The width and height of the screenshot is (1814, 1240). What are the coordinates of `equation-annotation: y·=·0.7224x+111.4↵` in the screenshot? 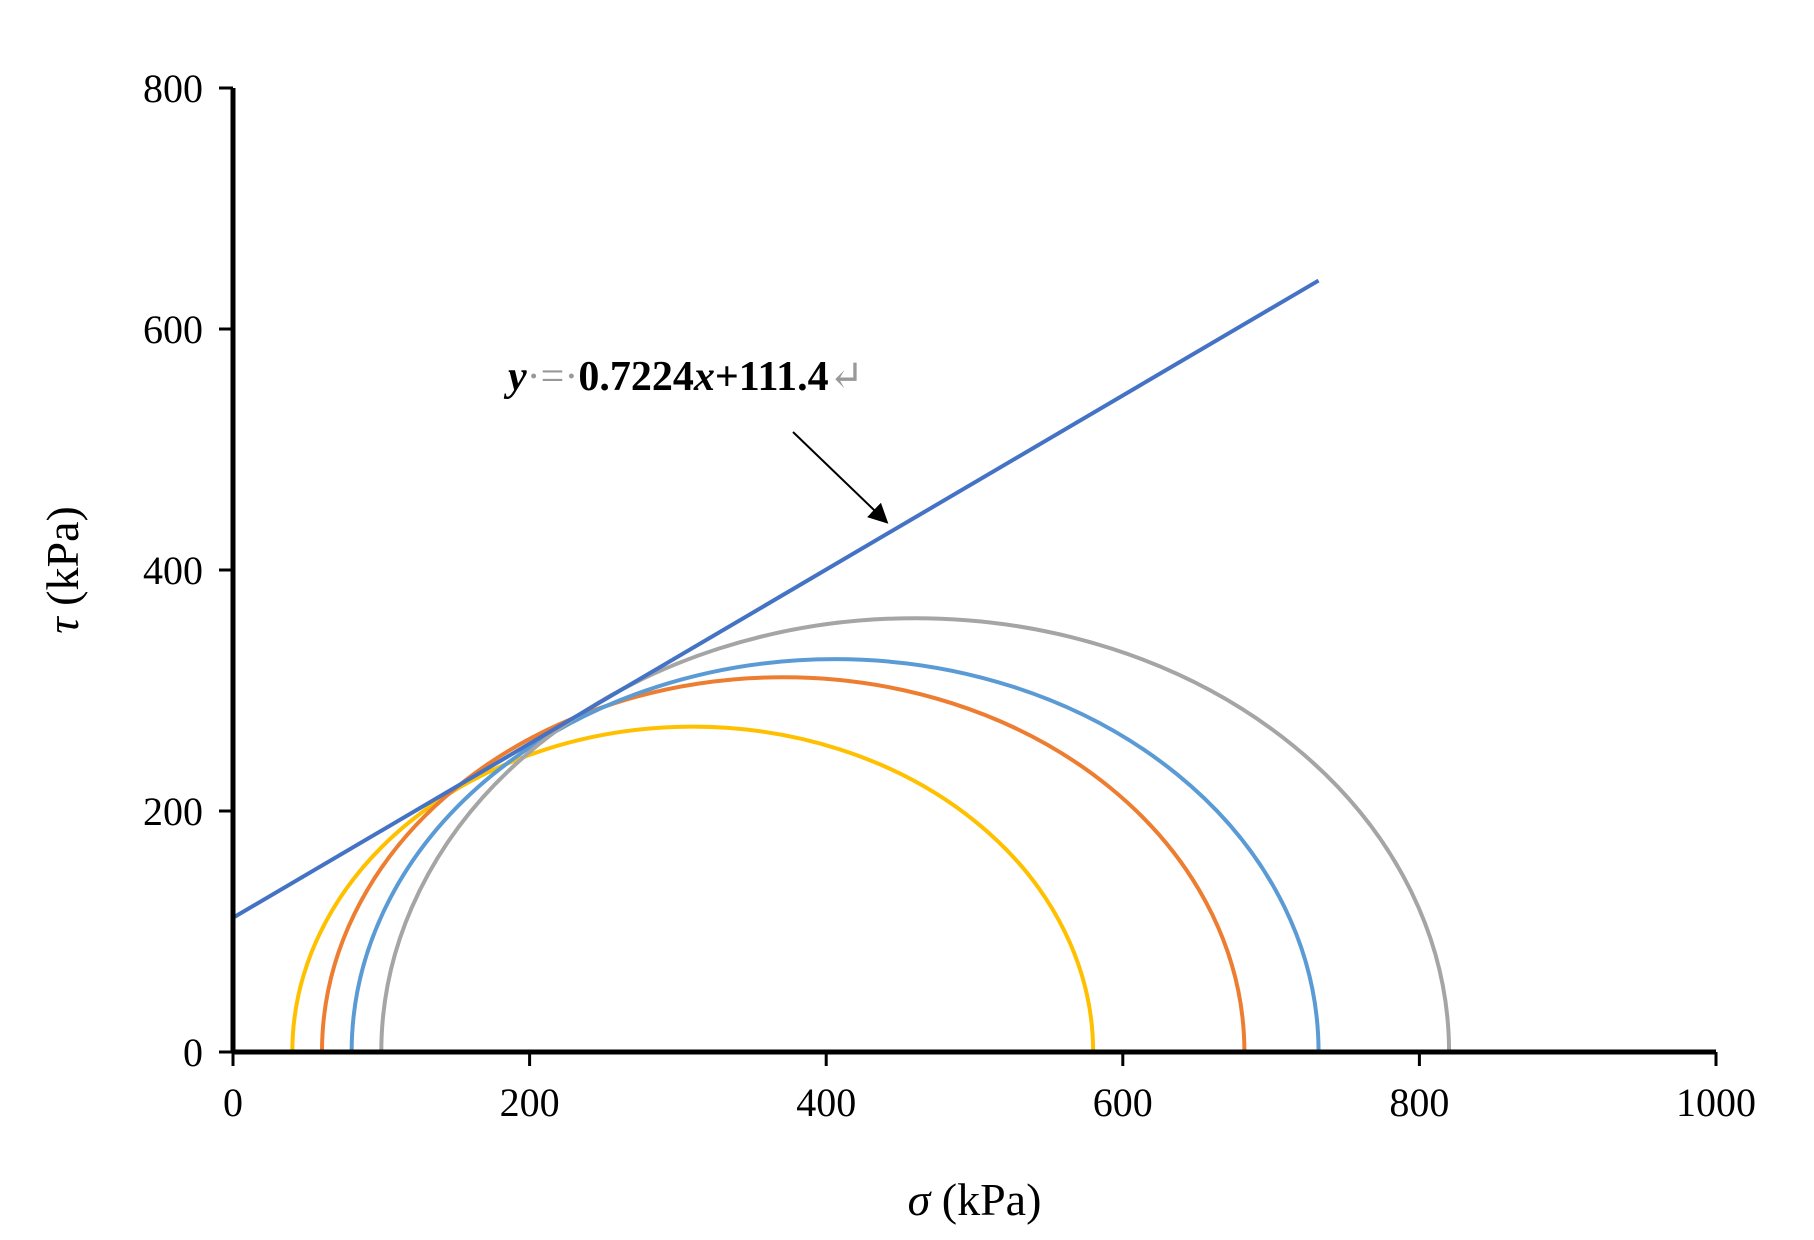 It's located at (696, 439).